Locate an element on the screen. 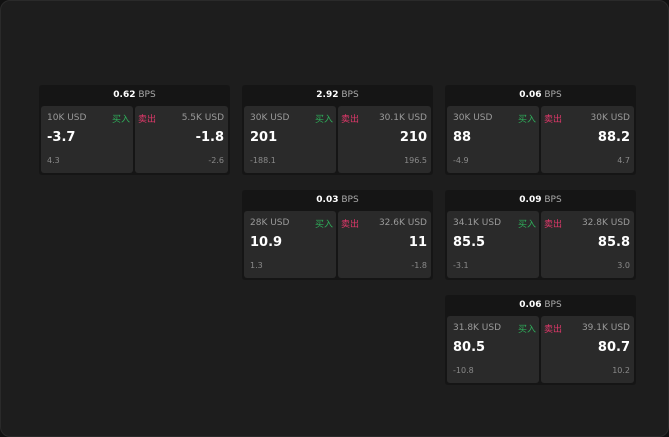 The width and height of the screenshot is (669, 437). buy-button: 31.8K USD 买入 80.5 -10.8 is located at coordinates (493, 349).